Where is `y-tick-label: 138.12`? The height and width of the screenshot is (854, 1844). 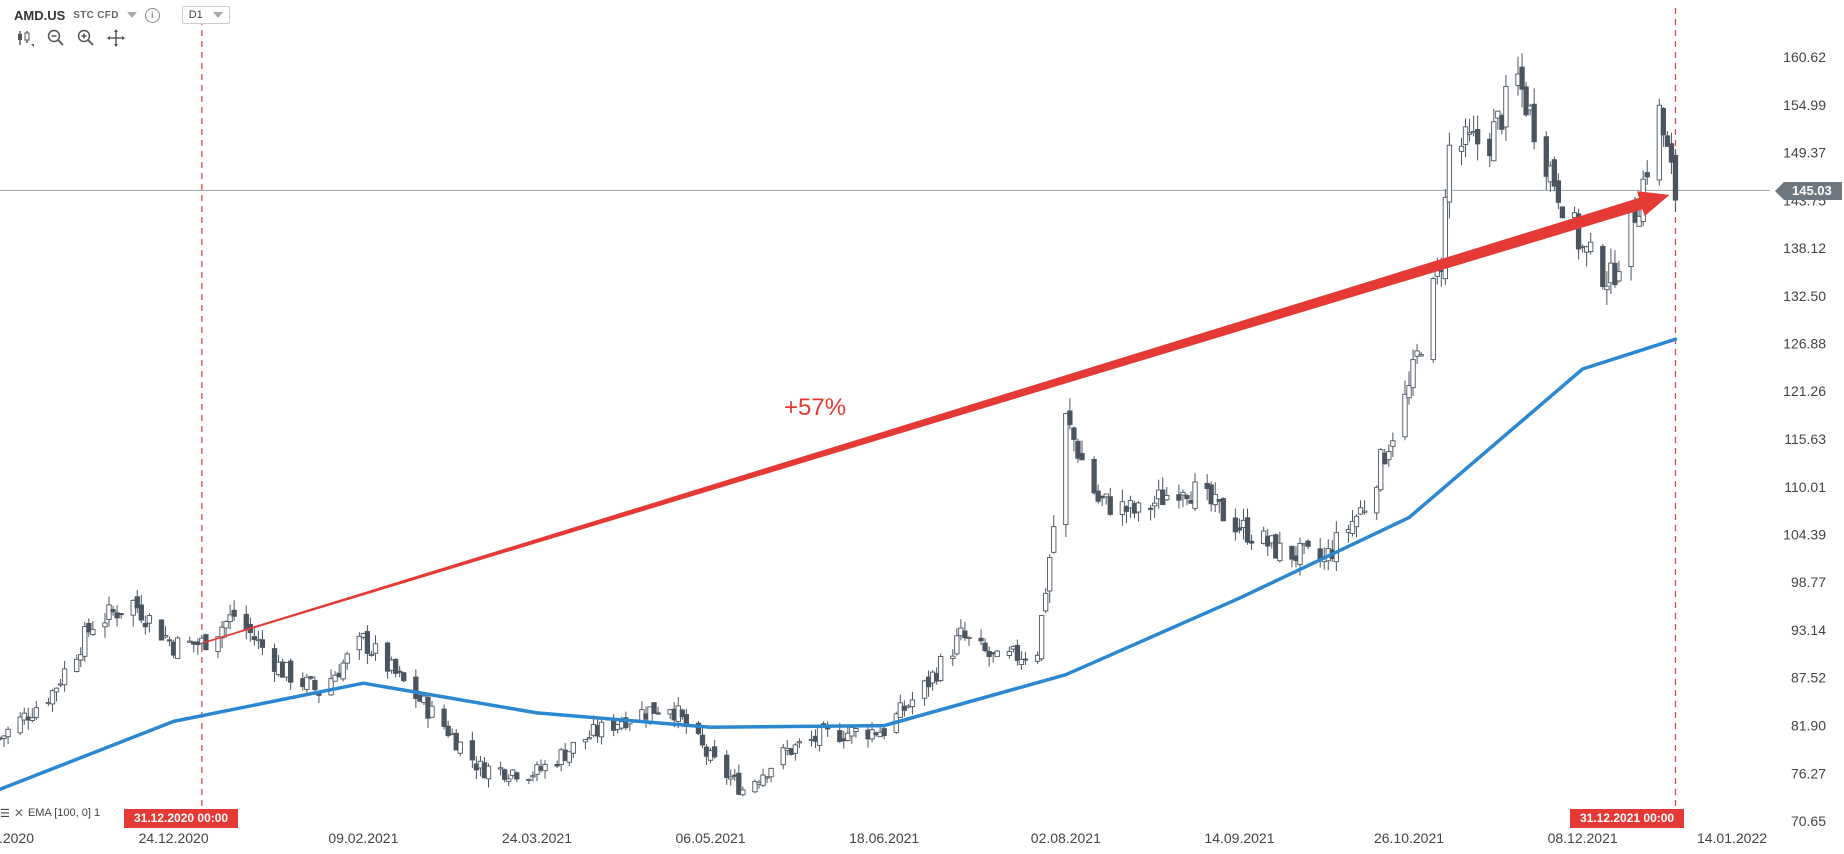
y-tick-label: 138.12 is located at coordinates (1804, 248).